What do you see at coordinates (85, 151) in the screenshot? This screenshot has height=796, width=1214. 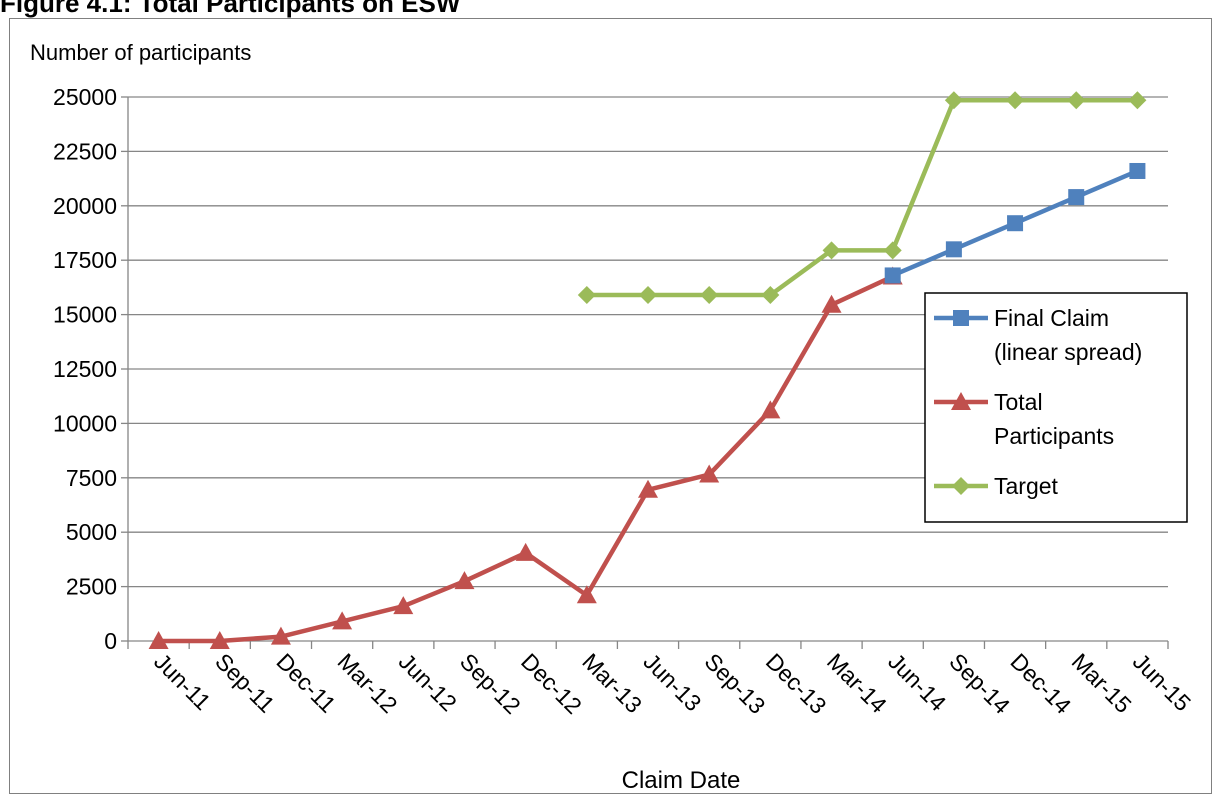 I see `y-tick-label: 22500` at bounding box center [85, 151].